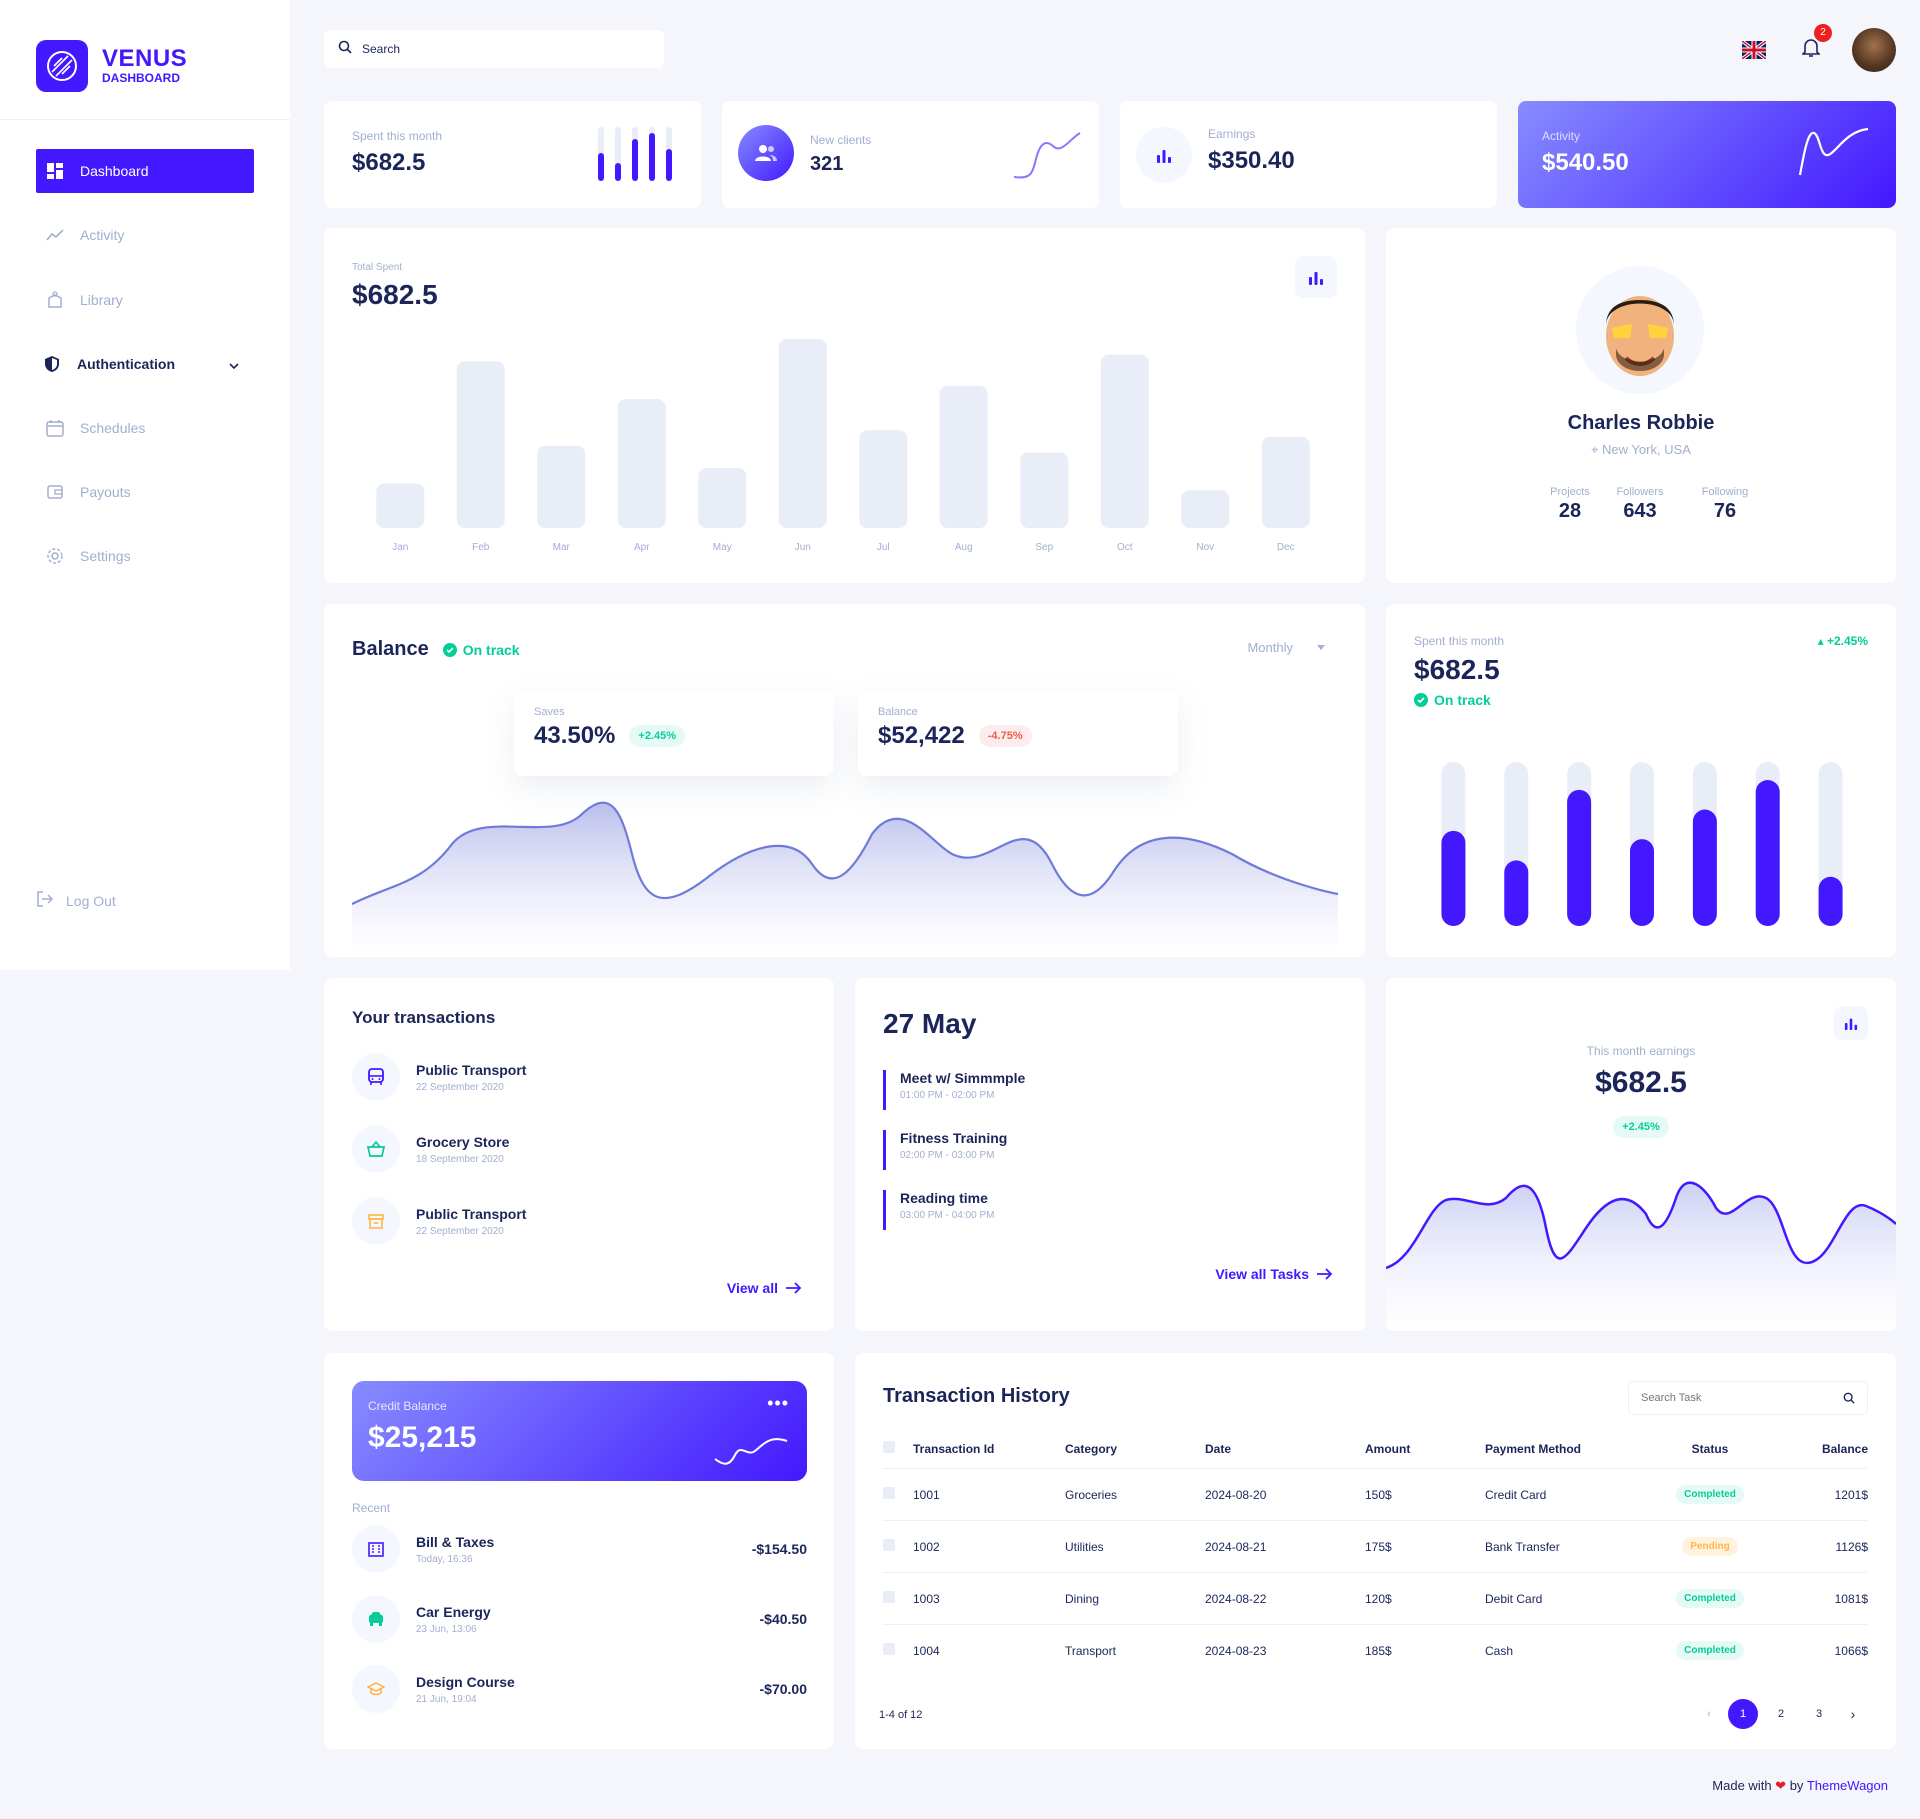  Describe the element at coordinates (1816, 43) in the screenshot. I see `bell-icon: 2` at that location.